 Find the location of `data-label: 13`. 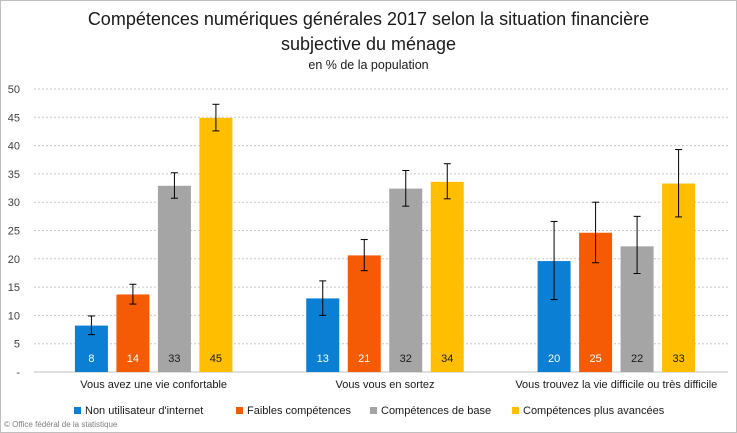

data-label: 13 is located at coordinates (323, 359).